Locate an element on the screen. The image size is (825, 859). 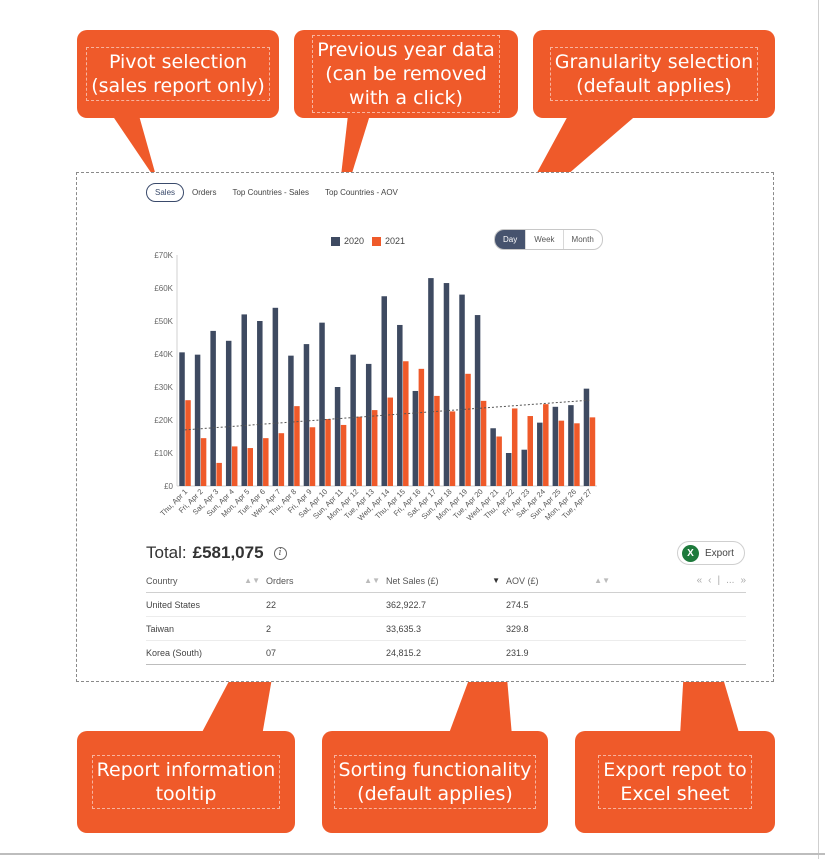
legend-label-2021: 2021 is located at coordinates (395, 241).